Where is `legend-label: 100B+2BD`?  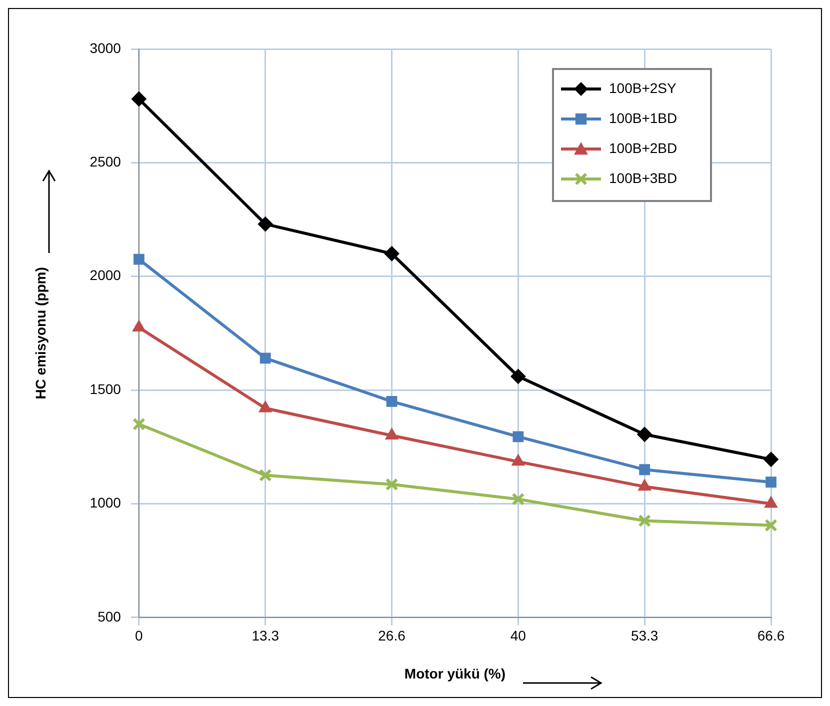 legend-label: 100B+2BD is located at coordinates (643, 148).